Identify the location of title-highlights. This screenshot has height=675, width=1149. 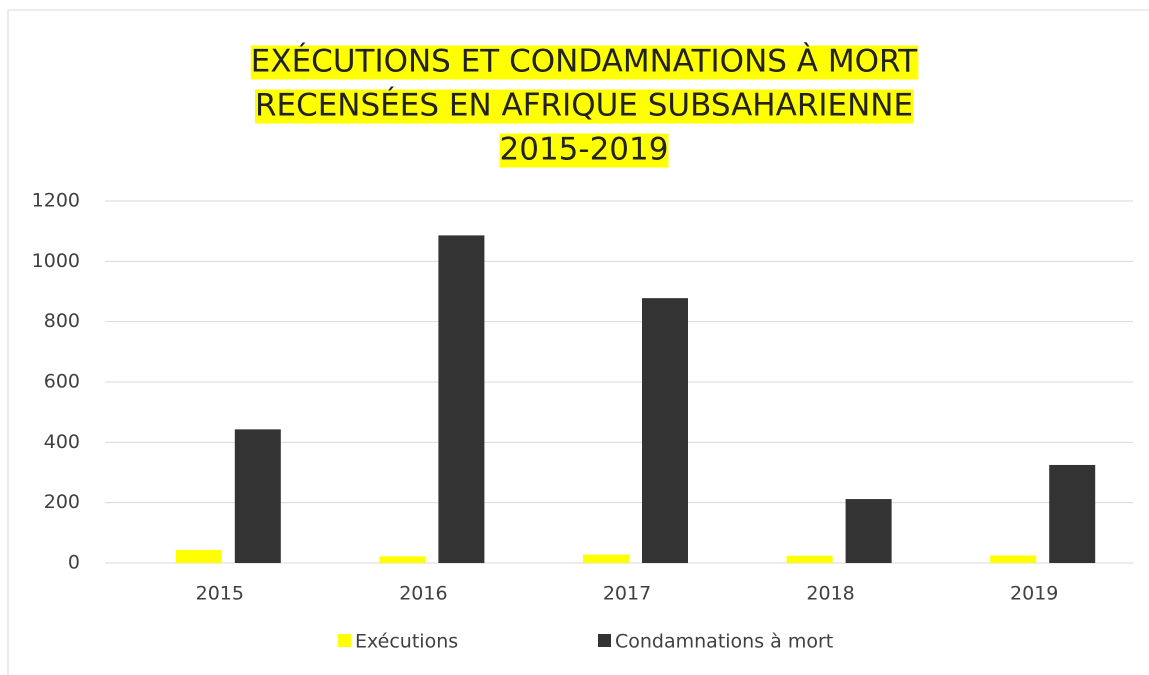
(584, 106).